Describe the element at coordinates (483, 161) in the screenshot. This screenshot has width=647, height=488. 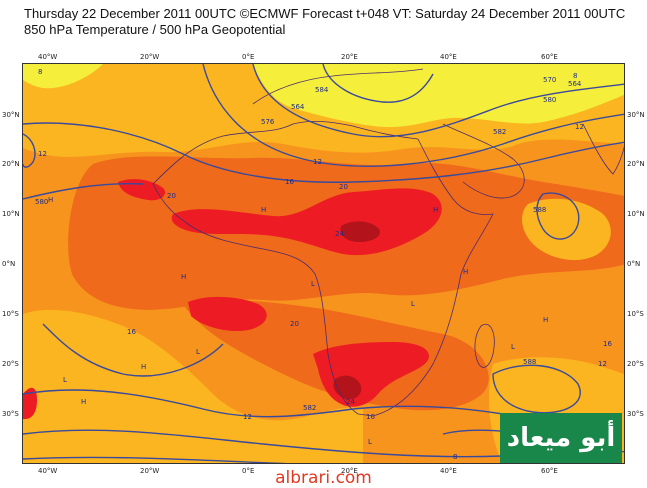
I see `coastline-arabia` at that location.